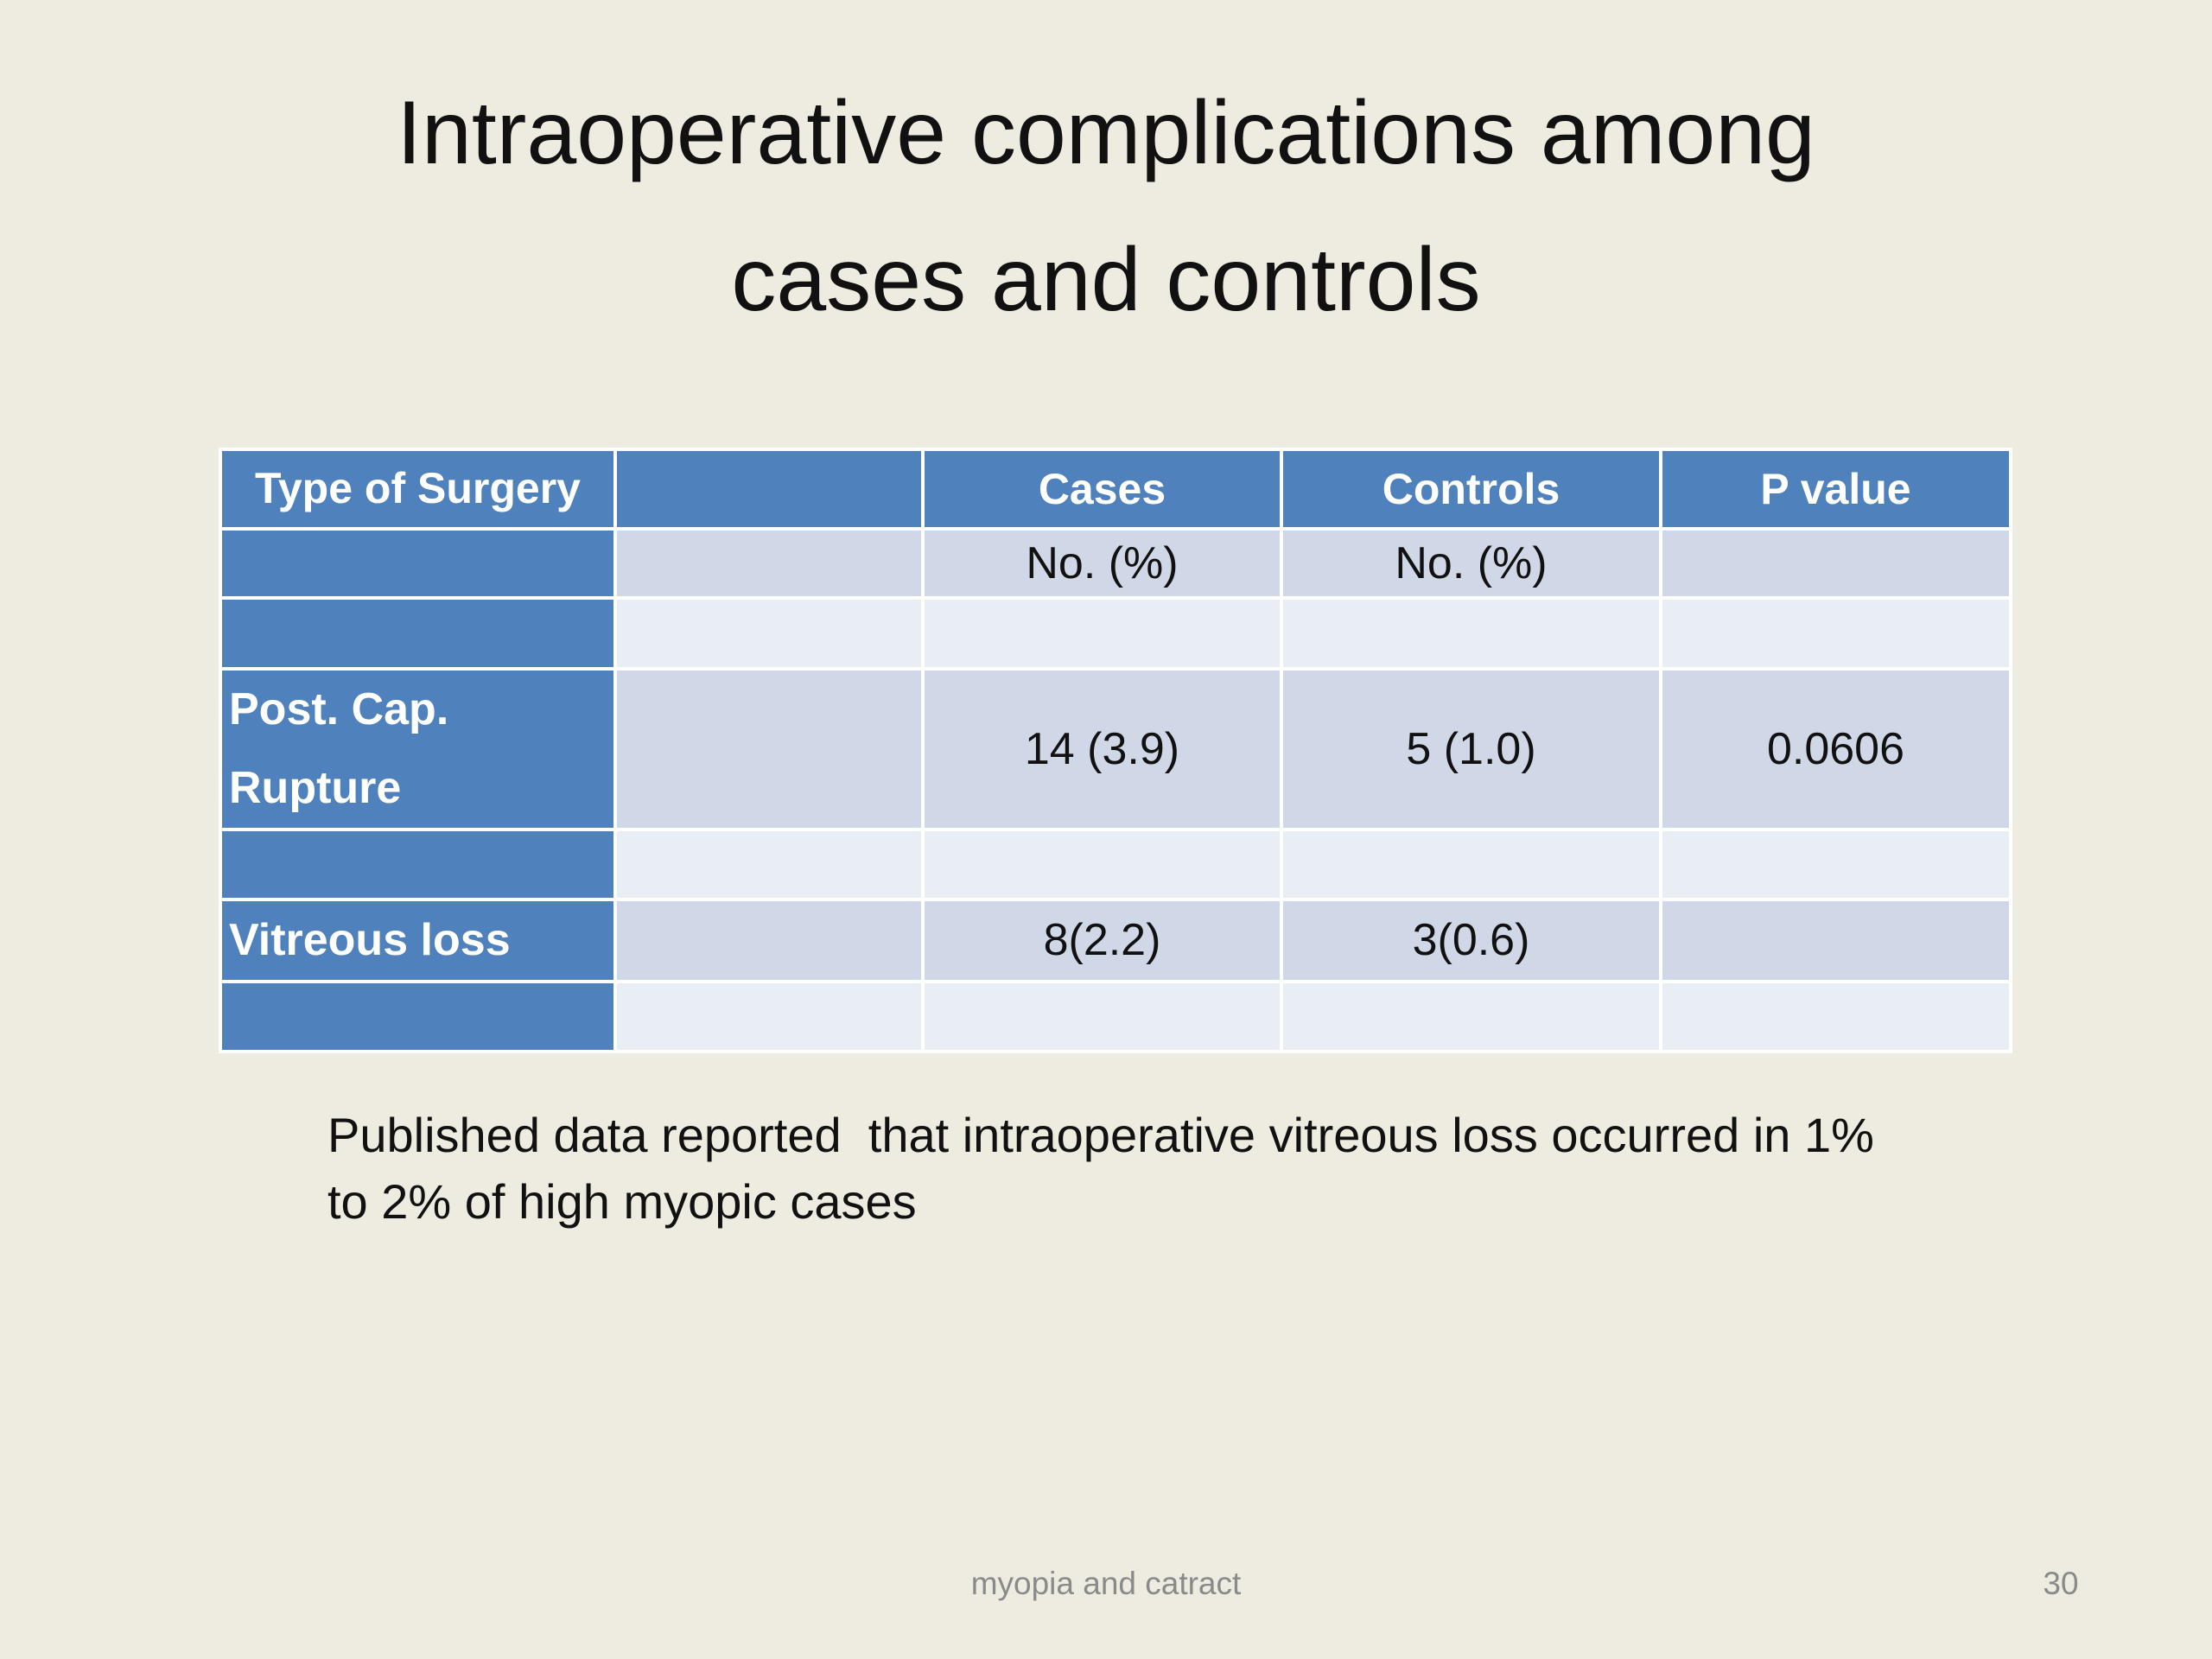 The height and width of the screenshot is (1659, 2212). What do you see at coordinates (2061, 1583) in the screenshot?
I see `page-number: 30` at bounding box center [2061, 1583].